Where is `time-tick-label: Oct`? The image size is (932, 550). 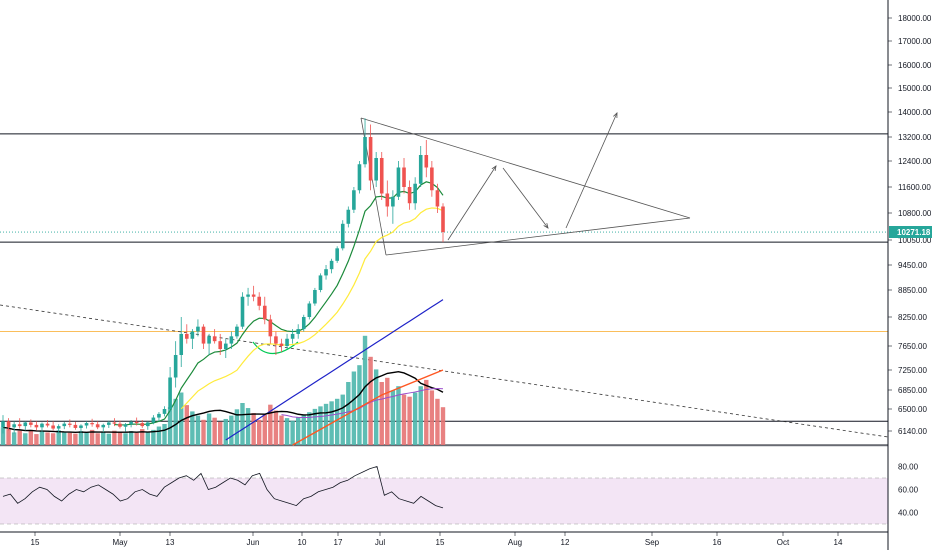 time-tick-label: Oct is located at coordinates (783, 542).